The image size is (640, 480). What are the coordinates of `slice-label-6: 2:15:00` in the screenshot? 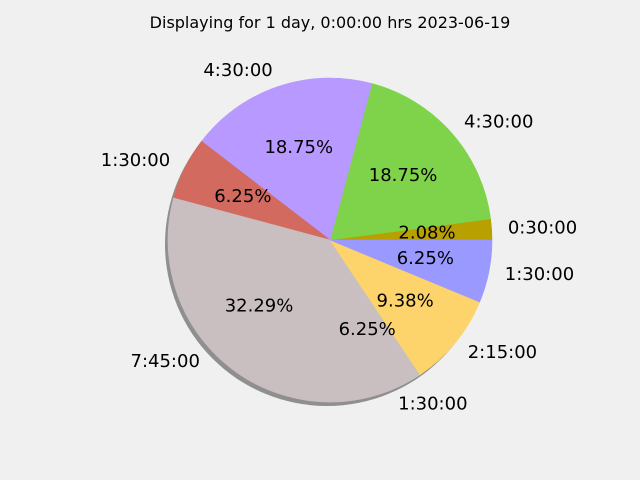 It's located at (502, 352).